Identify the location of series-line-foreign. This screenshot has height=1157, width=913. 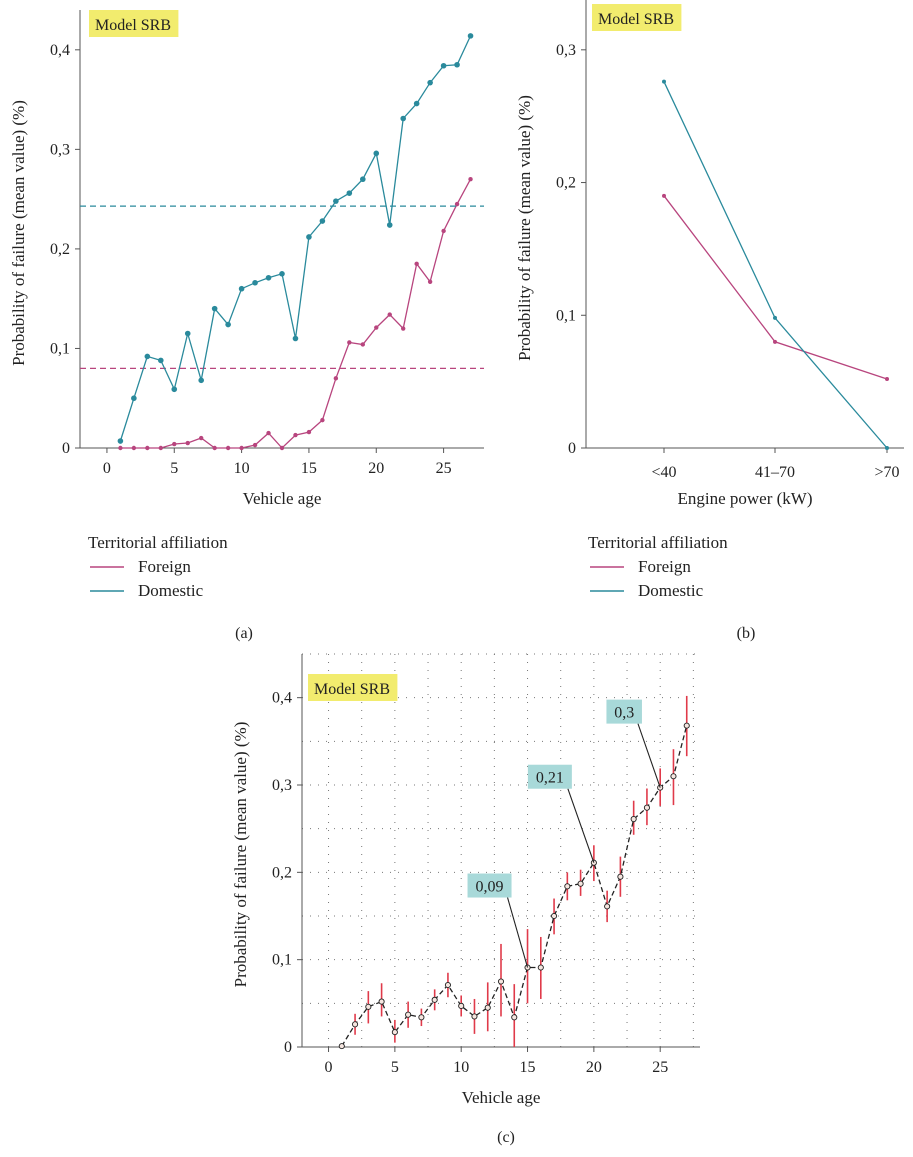
(775, 287).